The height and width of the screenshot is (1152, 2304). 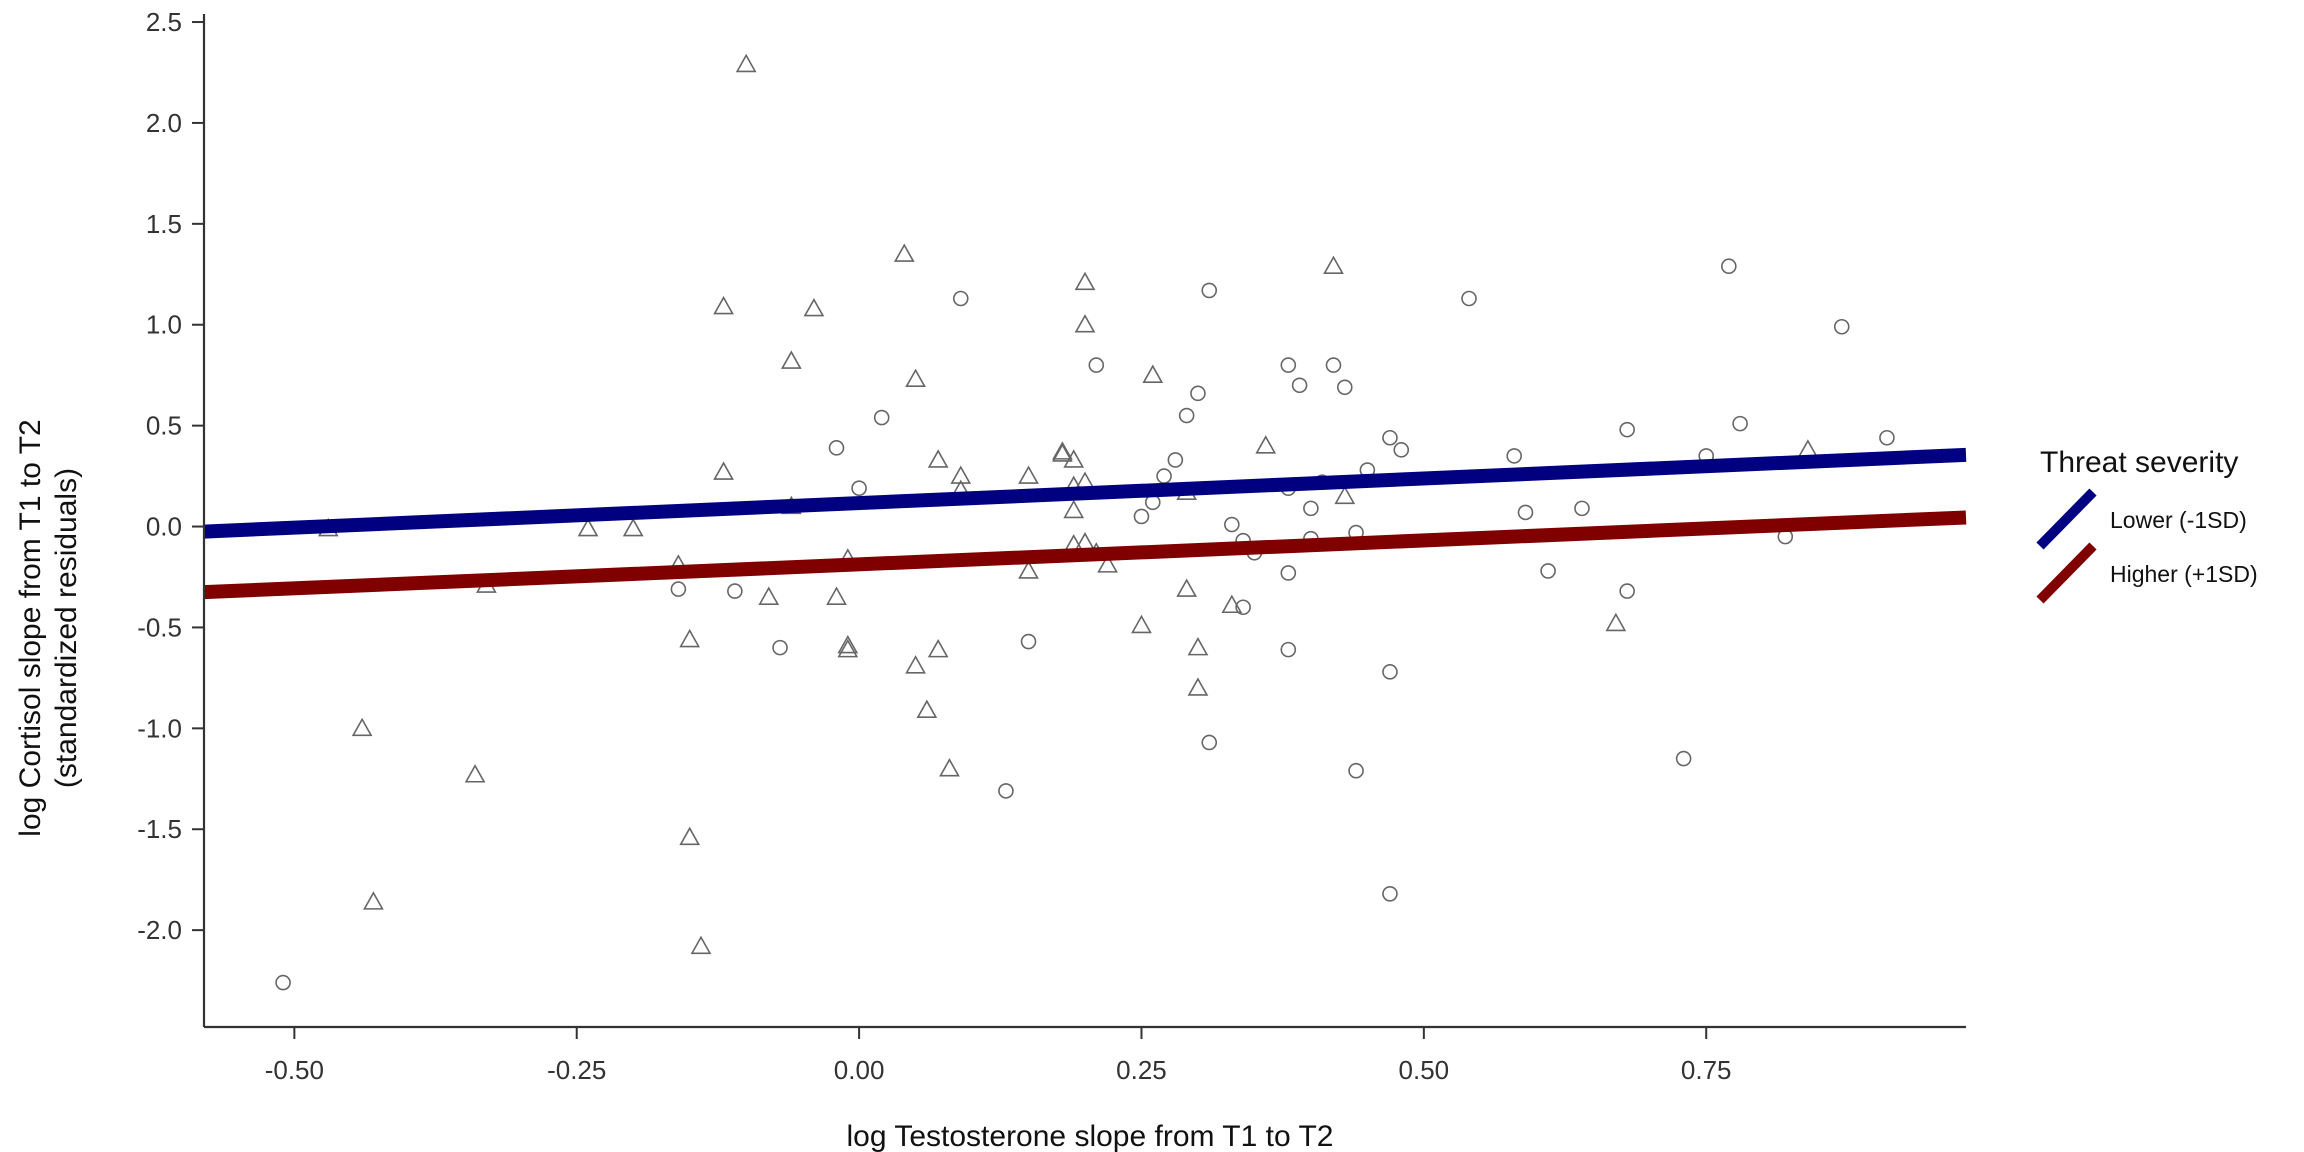 I want to click on x-tick-label: 0.25, so click(x=1141, y=1070).